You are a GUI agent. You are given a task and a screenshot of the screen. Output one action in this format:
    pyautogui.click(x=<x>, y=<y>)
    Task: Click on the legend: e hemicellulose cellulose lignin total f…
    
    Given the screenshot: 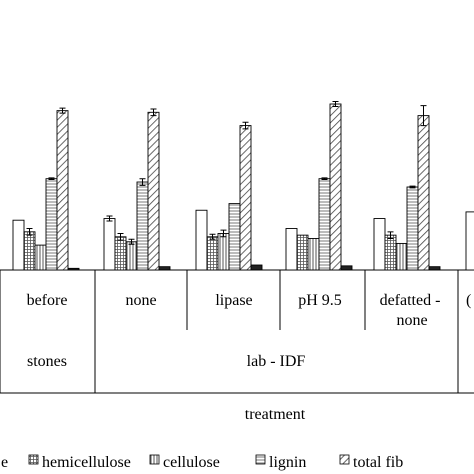 What is the action you would take?
    pyautogui.click(x=202, y=462)
    